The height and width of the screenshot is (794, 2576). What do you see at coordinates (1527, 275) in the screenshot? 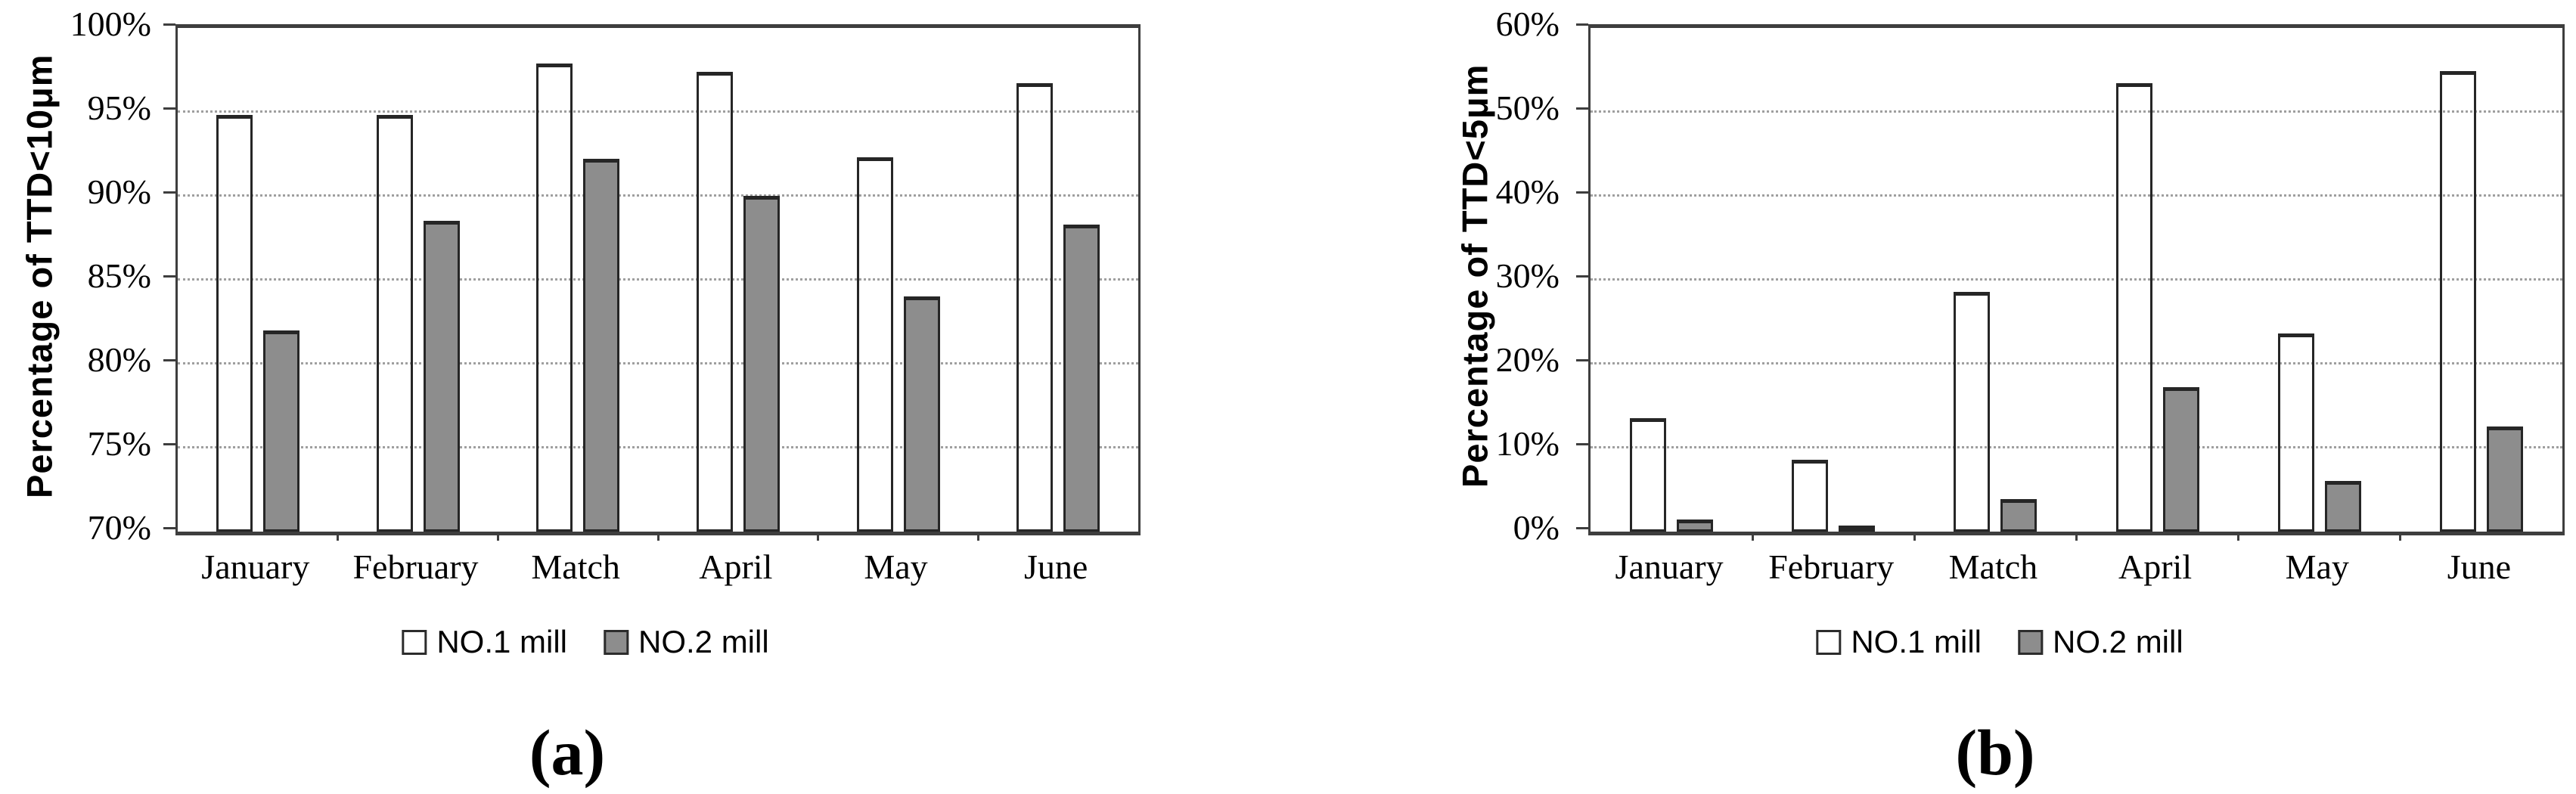
I see `y-tick-label: 30%` at bounding box center [1527, 275].